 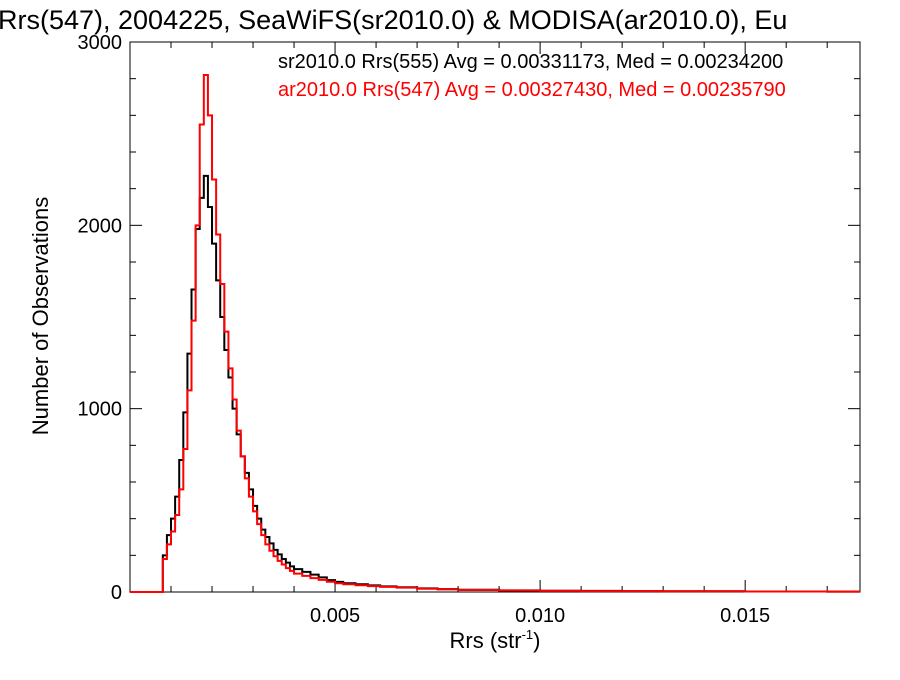 What do you see at coordinates (528, 634) in the screenshot?
I see `x-axis-label-superscript: -1` at bounding box center [528, 634].